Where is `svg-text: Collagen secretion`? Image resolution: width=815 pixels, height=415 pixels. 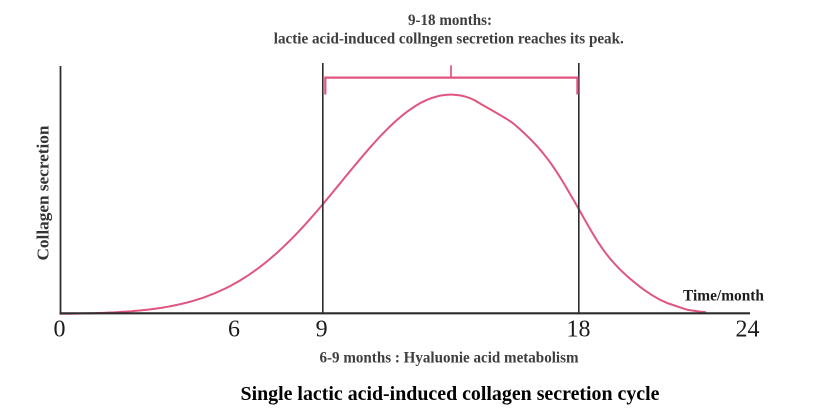
svg-text: Collagen secretion is located at coordinates (43, 193).